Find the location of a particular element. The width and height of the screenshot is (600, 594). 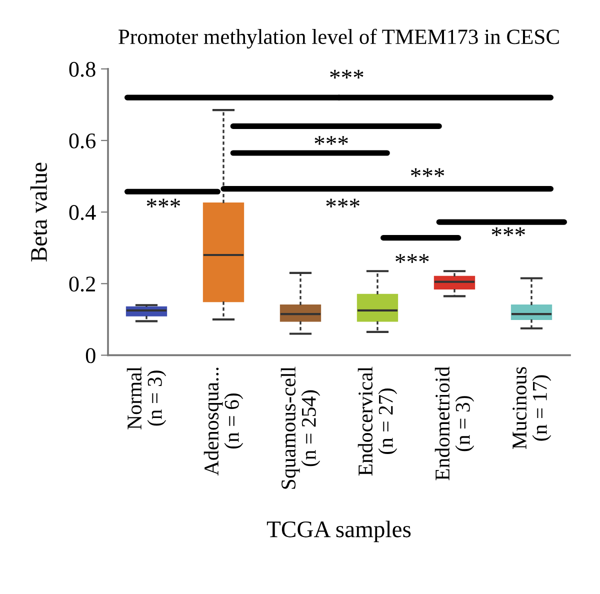

x-tick-label: Adenosqua... (n = 6) is located at coordinates (224, 422).